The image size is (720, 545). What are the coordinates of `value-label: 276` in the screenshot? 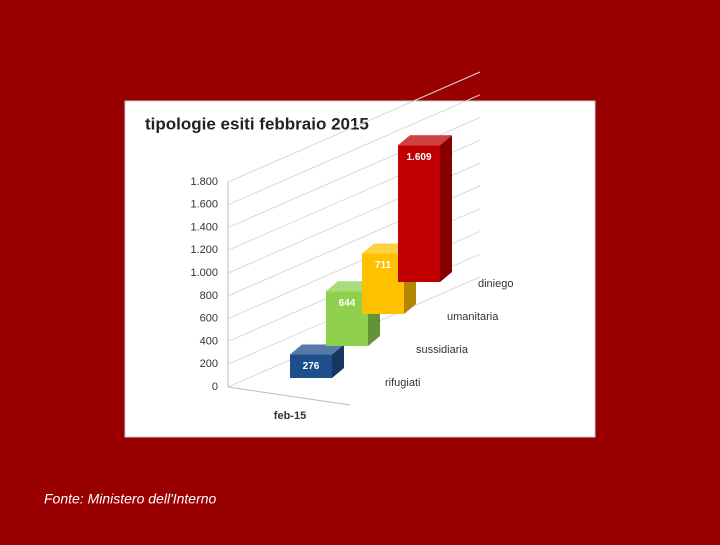 It's located at (311, 366).